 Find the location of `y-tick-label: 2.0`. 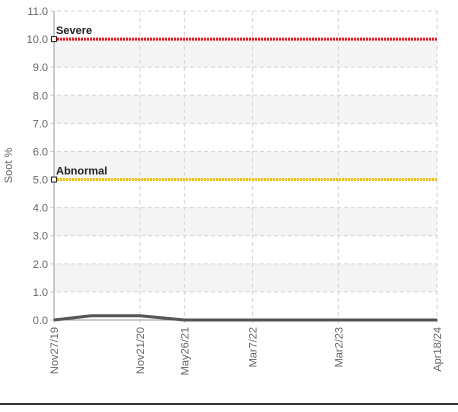

y-tick-label: 2.0 is located at coordinates (40, 265).